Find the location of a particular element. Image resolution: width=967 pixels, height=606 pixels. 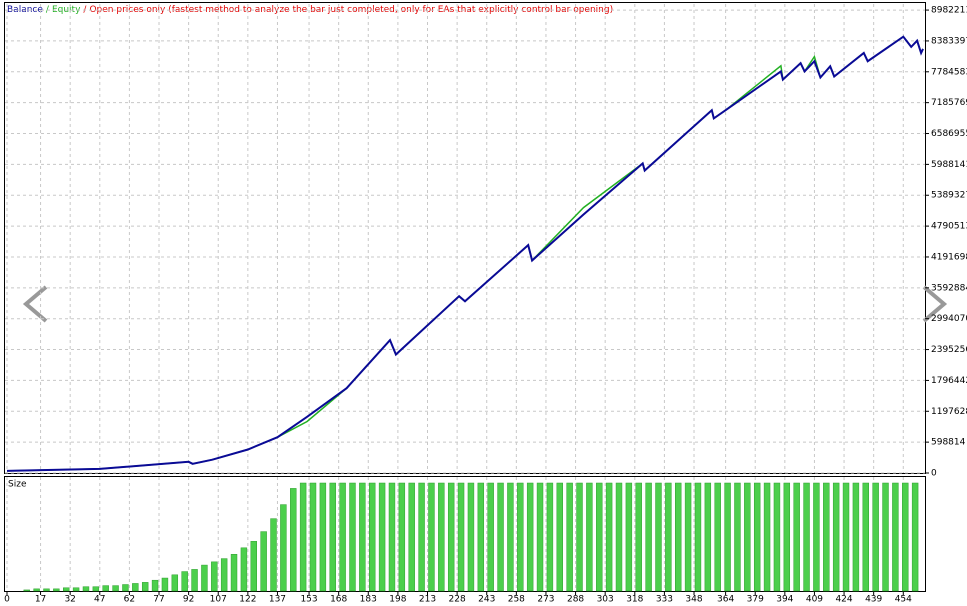

x-tick-label: 409 is located at coordinates (814, 600).